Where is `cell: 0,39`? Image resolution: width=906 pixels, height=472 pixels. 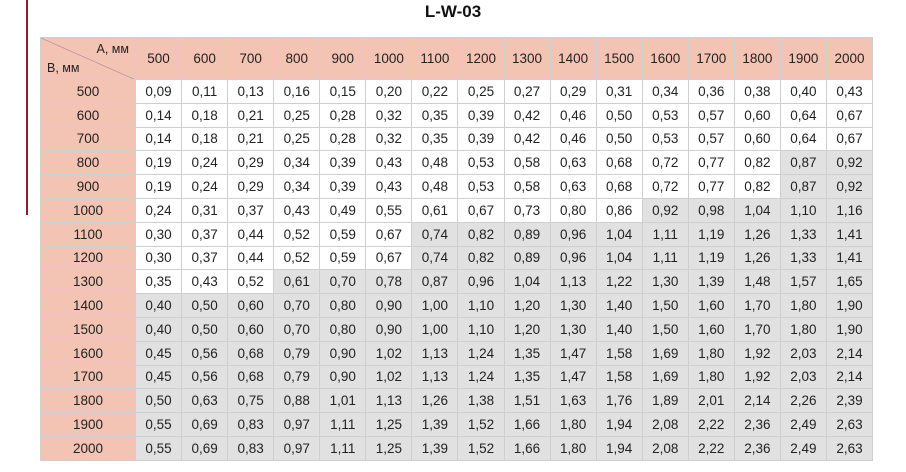 cell: 0,39 is located at coordinates (481, 139).